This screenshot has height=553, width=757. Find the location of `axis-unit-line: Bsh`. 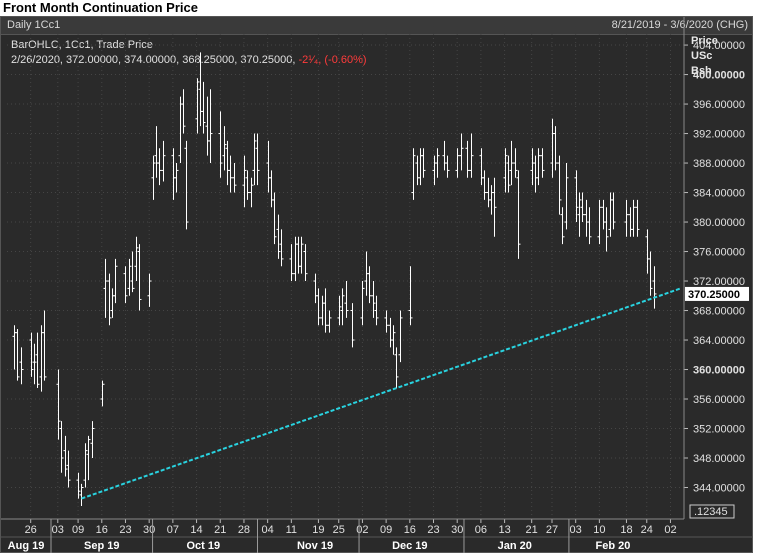

axis-unit-line: Bsh is located at coordinates (701, 71).